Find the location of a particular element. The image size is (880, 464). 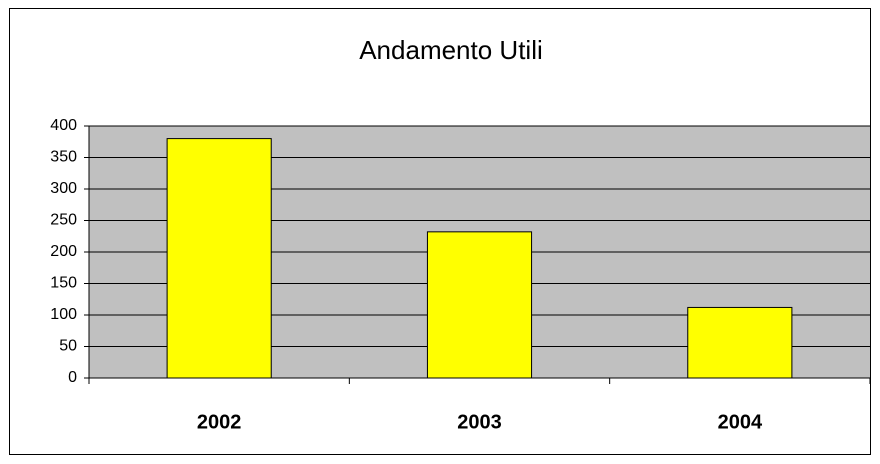

y-tick-label: 150 is located at coordinates (63, 283).